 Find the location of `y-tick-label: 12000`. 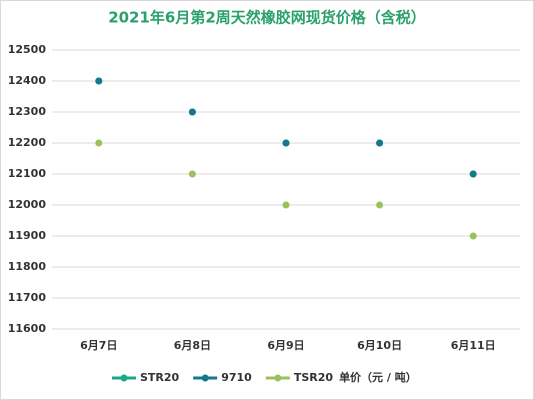

y-tick-label: 12000 is located at coordinates (27, 204).